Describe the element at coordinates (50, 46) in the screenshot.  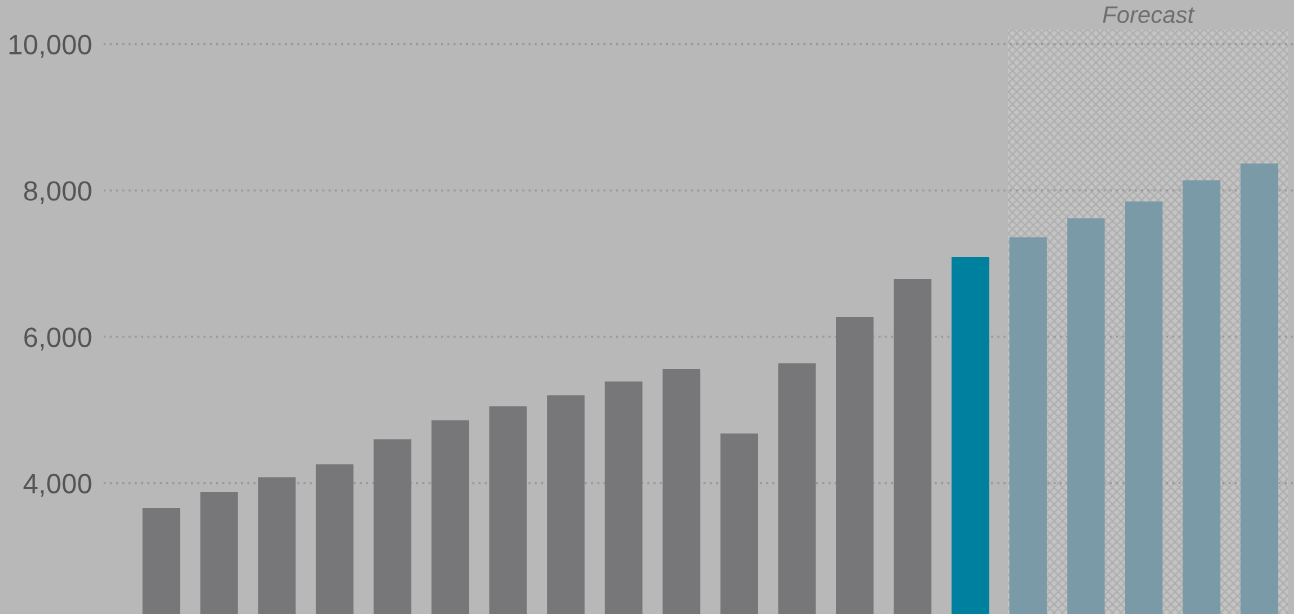
I see `y-tick-label: 10,000` at that location.